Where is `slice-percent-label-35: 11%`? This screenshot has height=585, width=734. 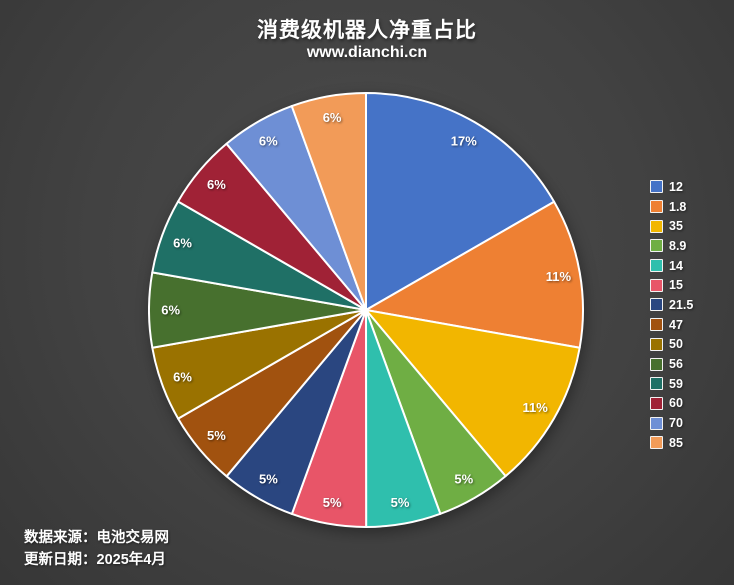
slice-percent-label-35: 11% is located at coordinates (536, 407).